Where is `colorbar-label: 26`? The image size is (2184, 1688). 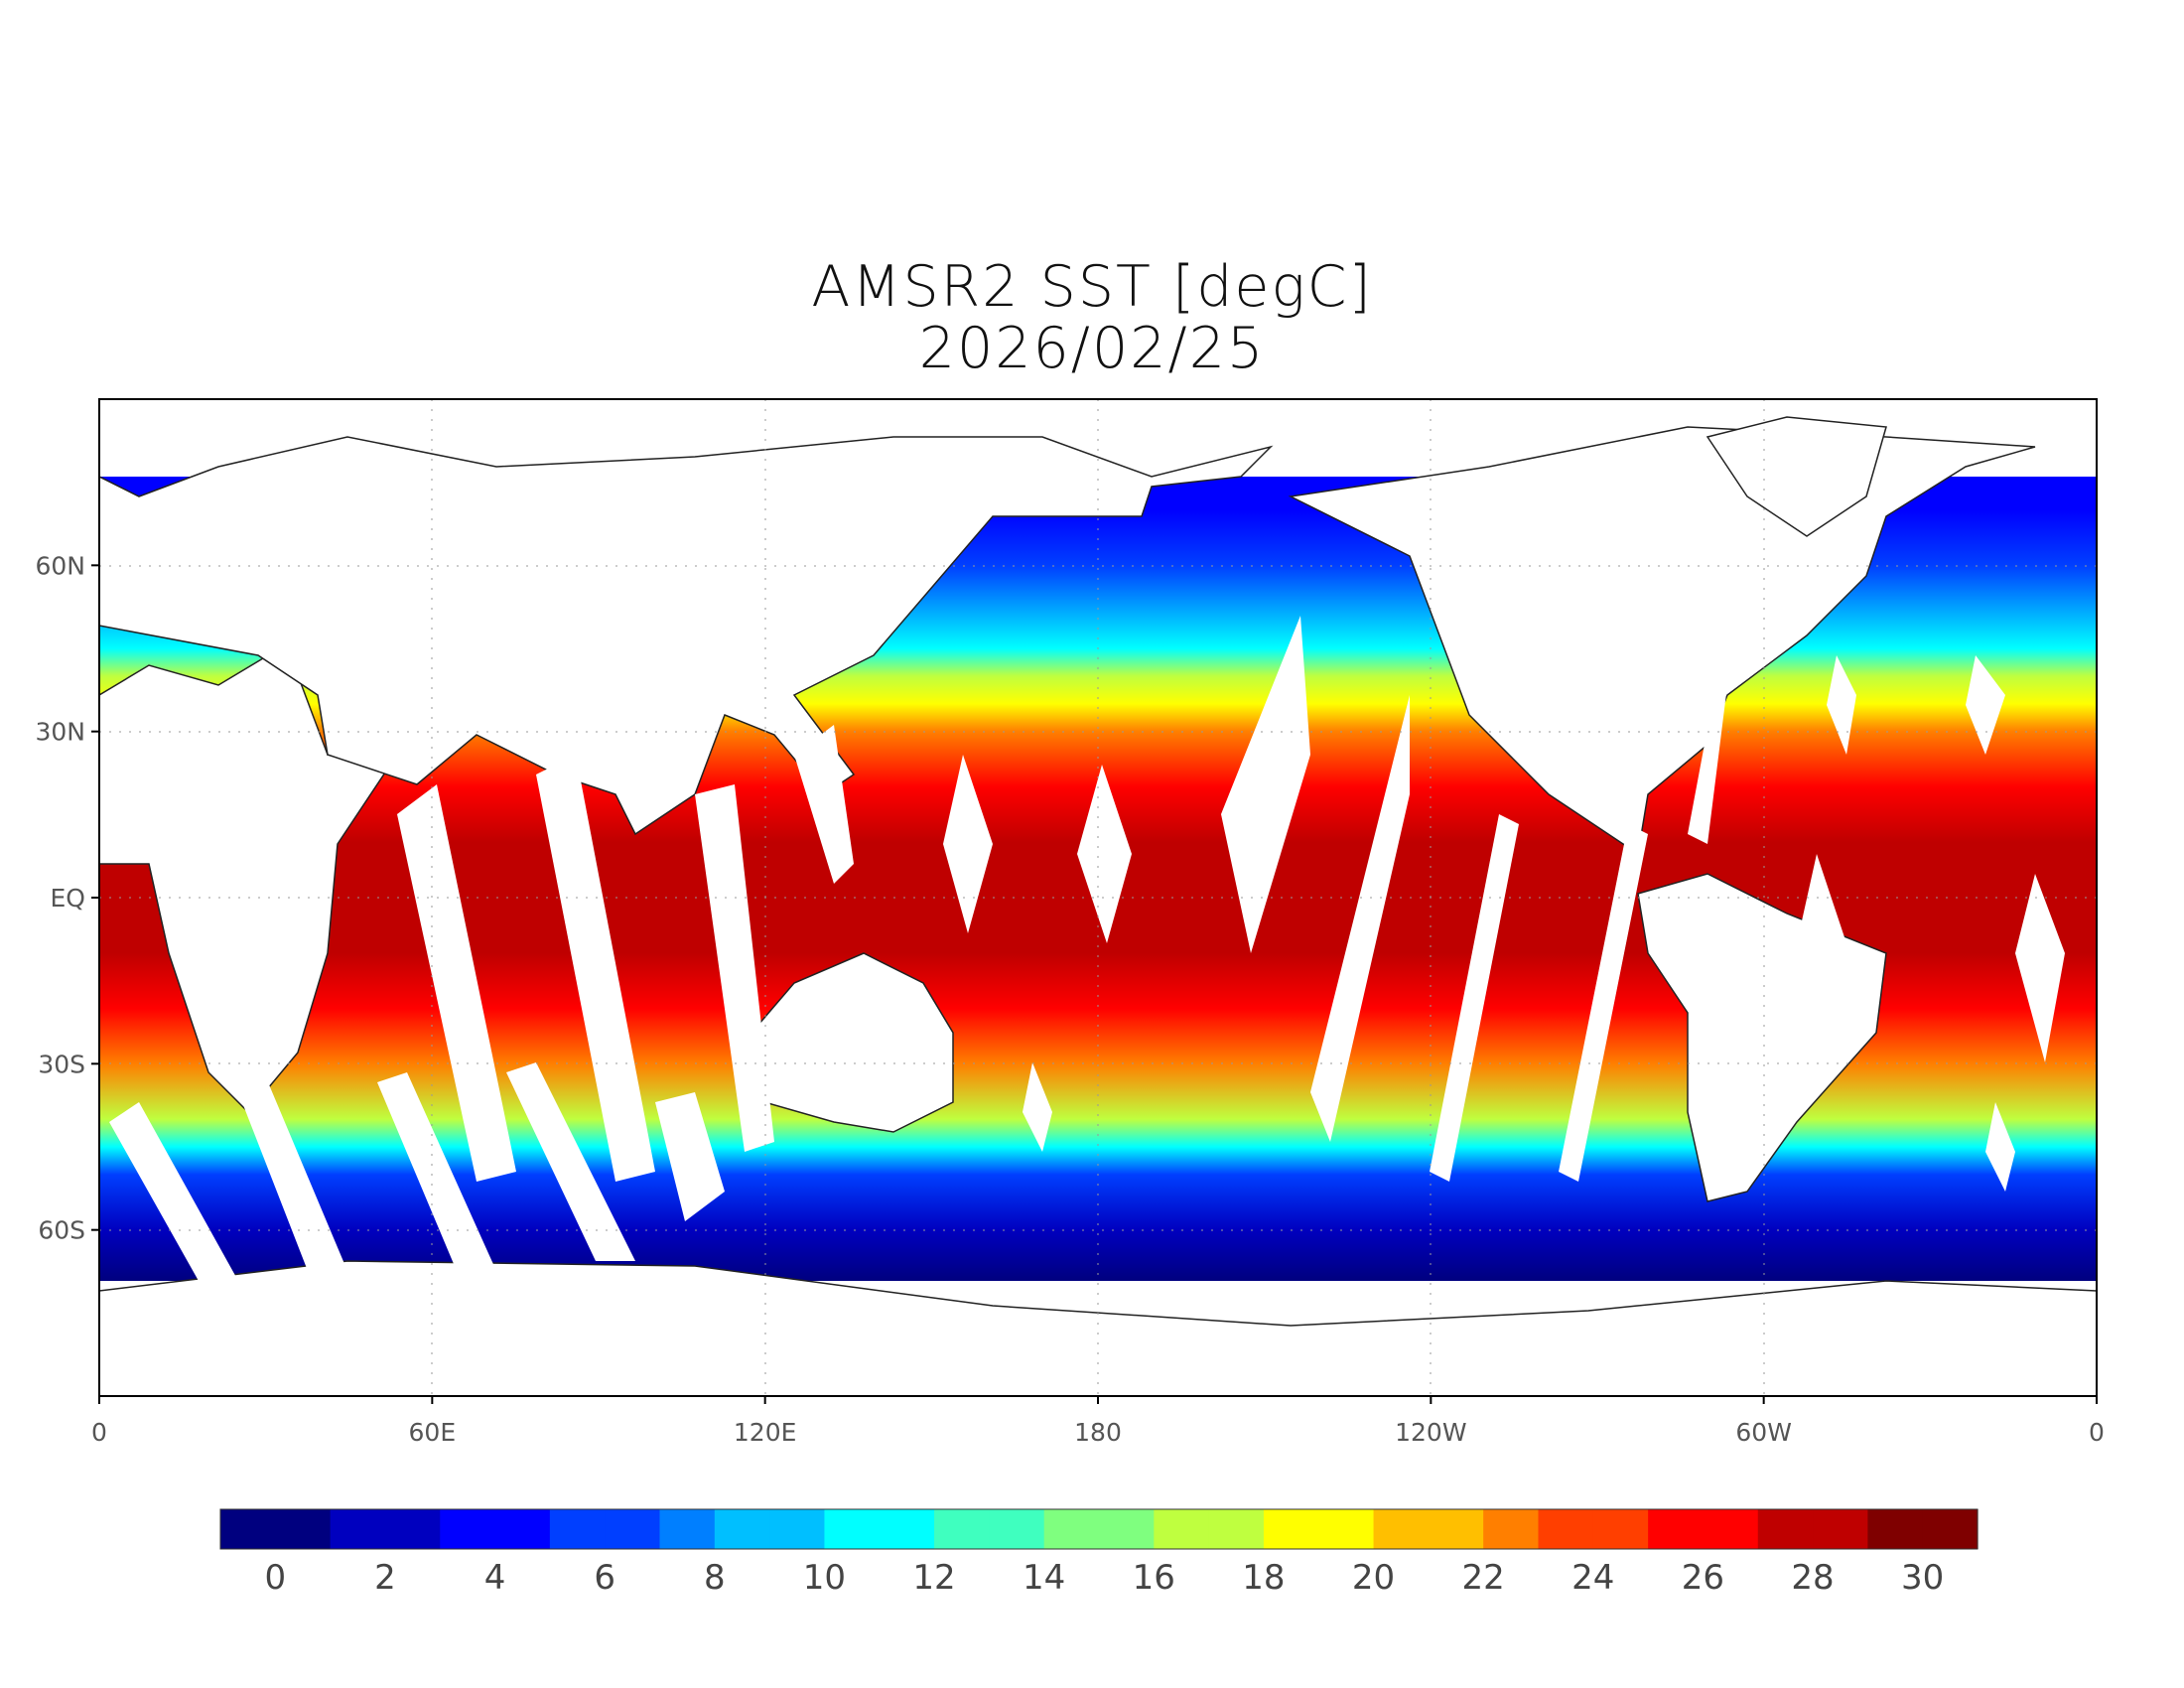
colorbar-label: 26 is located at coordinates (1703, 1578).